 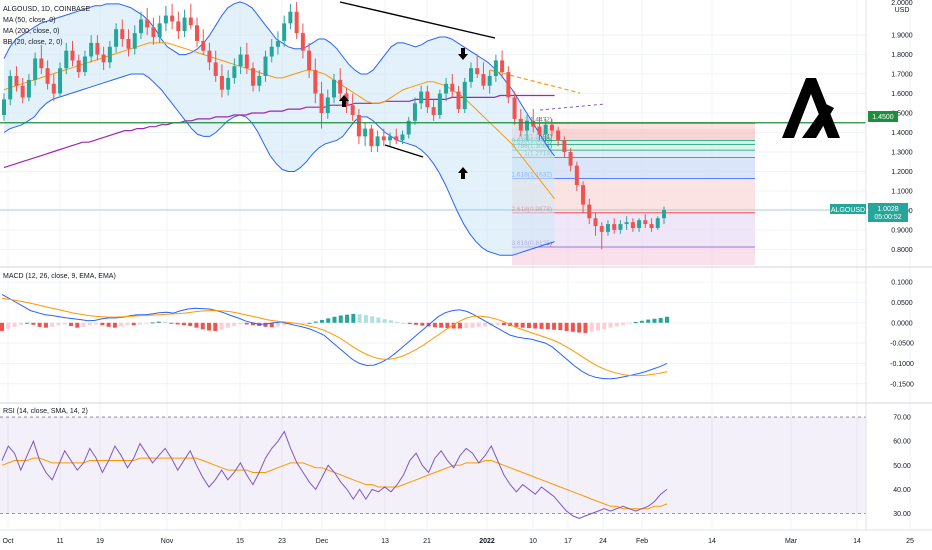 I want to click on ma50-legend: MA (50, close, 0), so click(x=29, y=20).